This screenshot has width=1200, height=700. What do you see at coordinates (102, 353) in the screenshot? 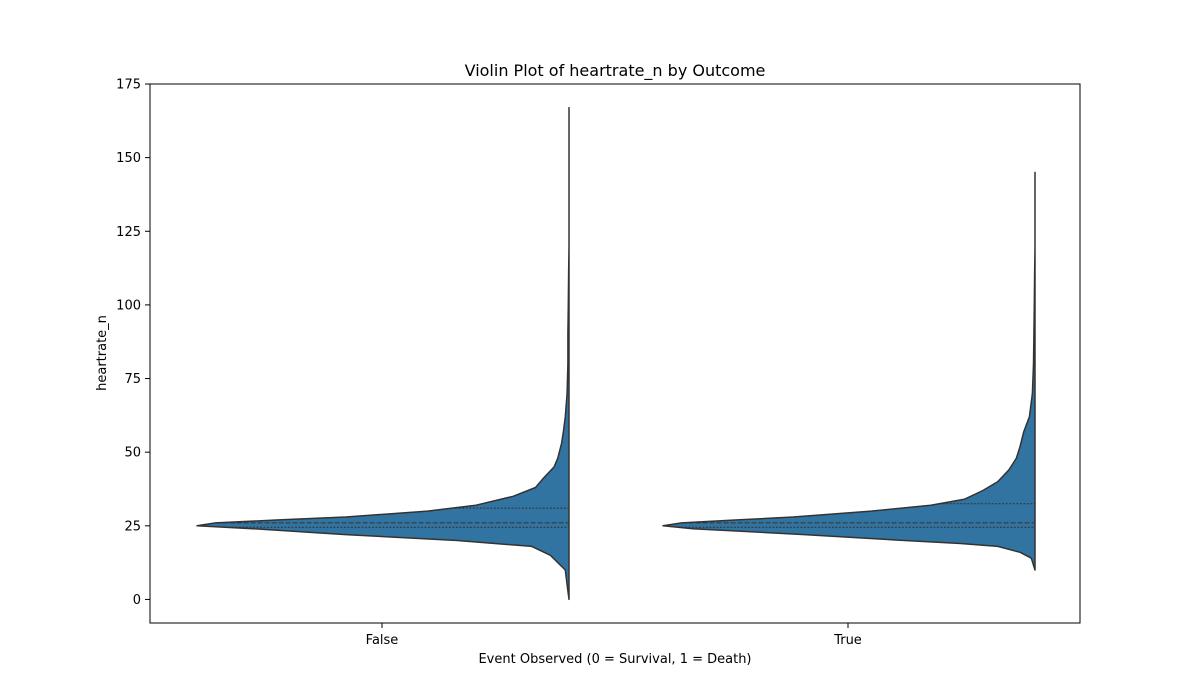
I see `y-axis-label: heartrate_n` at bounding box center [102, 353].